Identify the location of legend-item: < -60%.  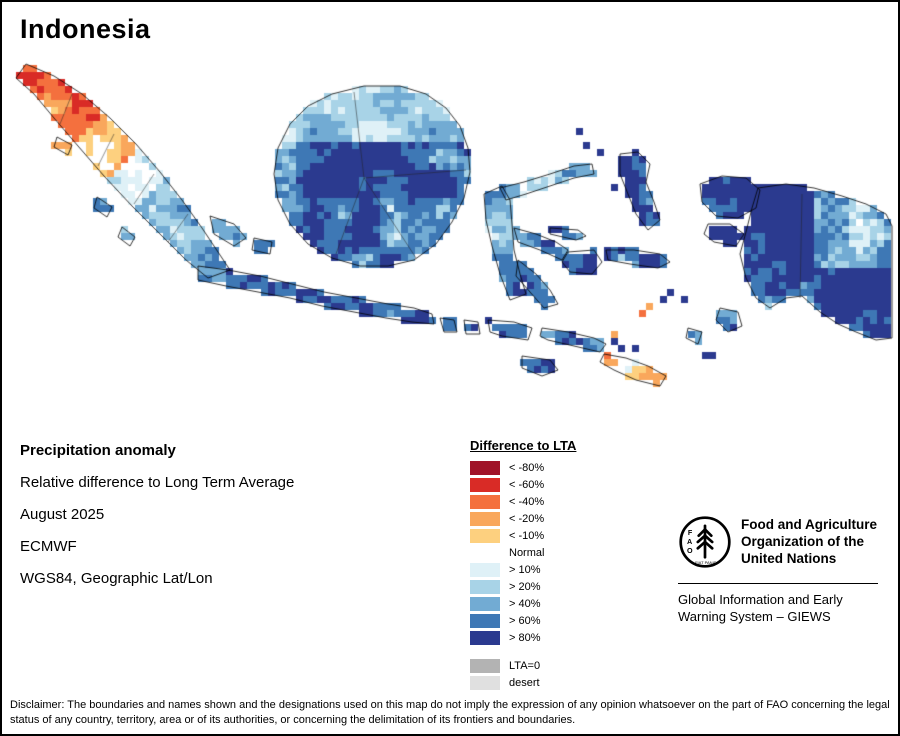
(523, 485).